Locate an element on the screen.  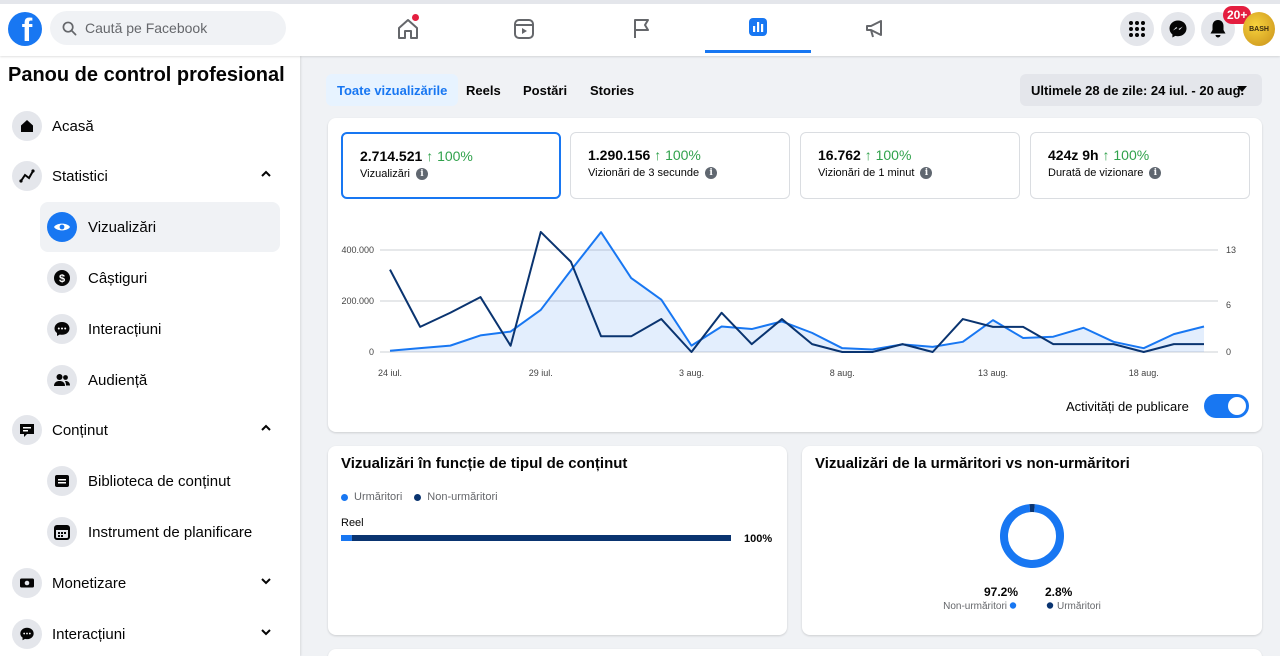
video-icon is located at coordinates (524, 28).